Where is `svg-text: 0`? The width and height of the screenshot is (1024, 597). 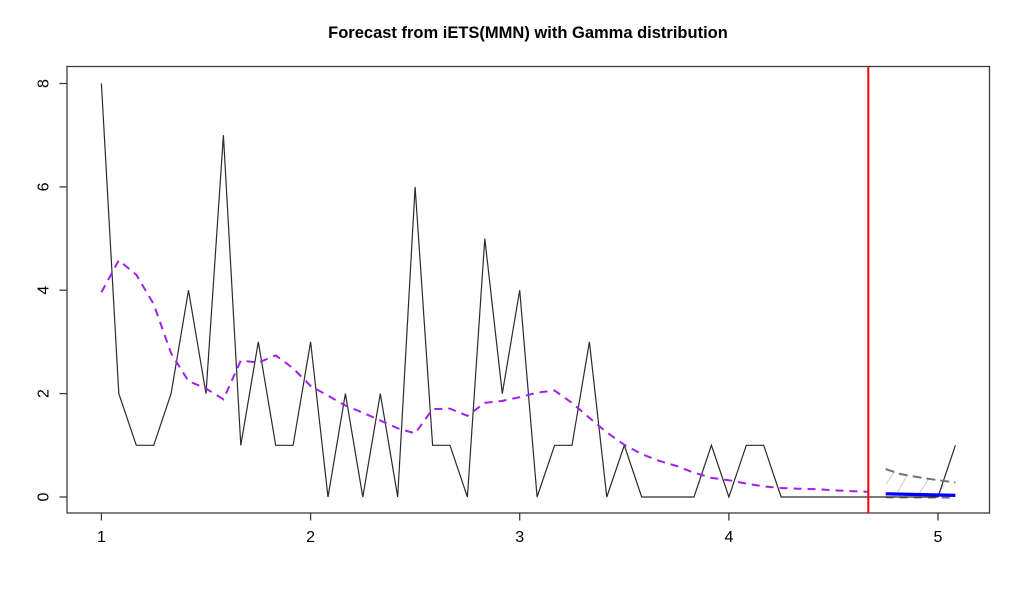
svg-text: 0 is located at coordinates (43, 496).